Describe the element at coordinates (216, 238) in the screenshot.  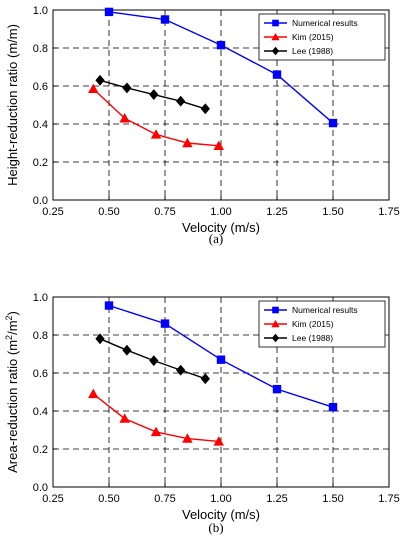
I see `panel-caption: (a)` at that location.